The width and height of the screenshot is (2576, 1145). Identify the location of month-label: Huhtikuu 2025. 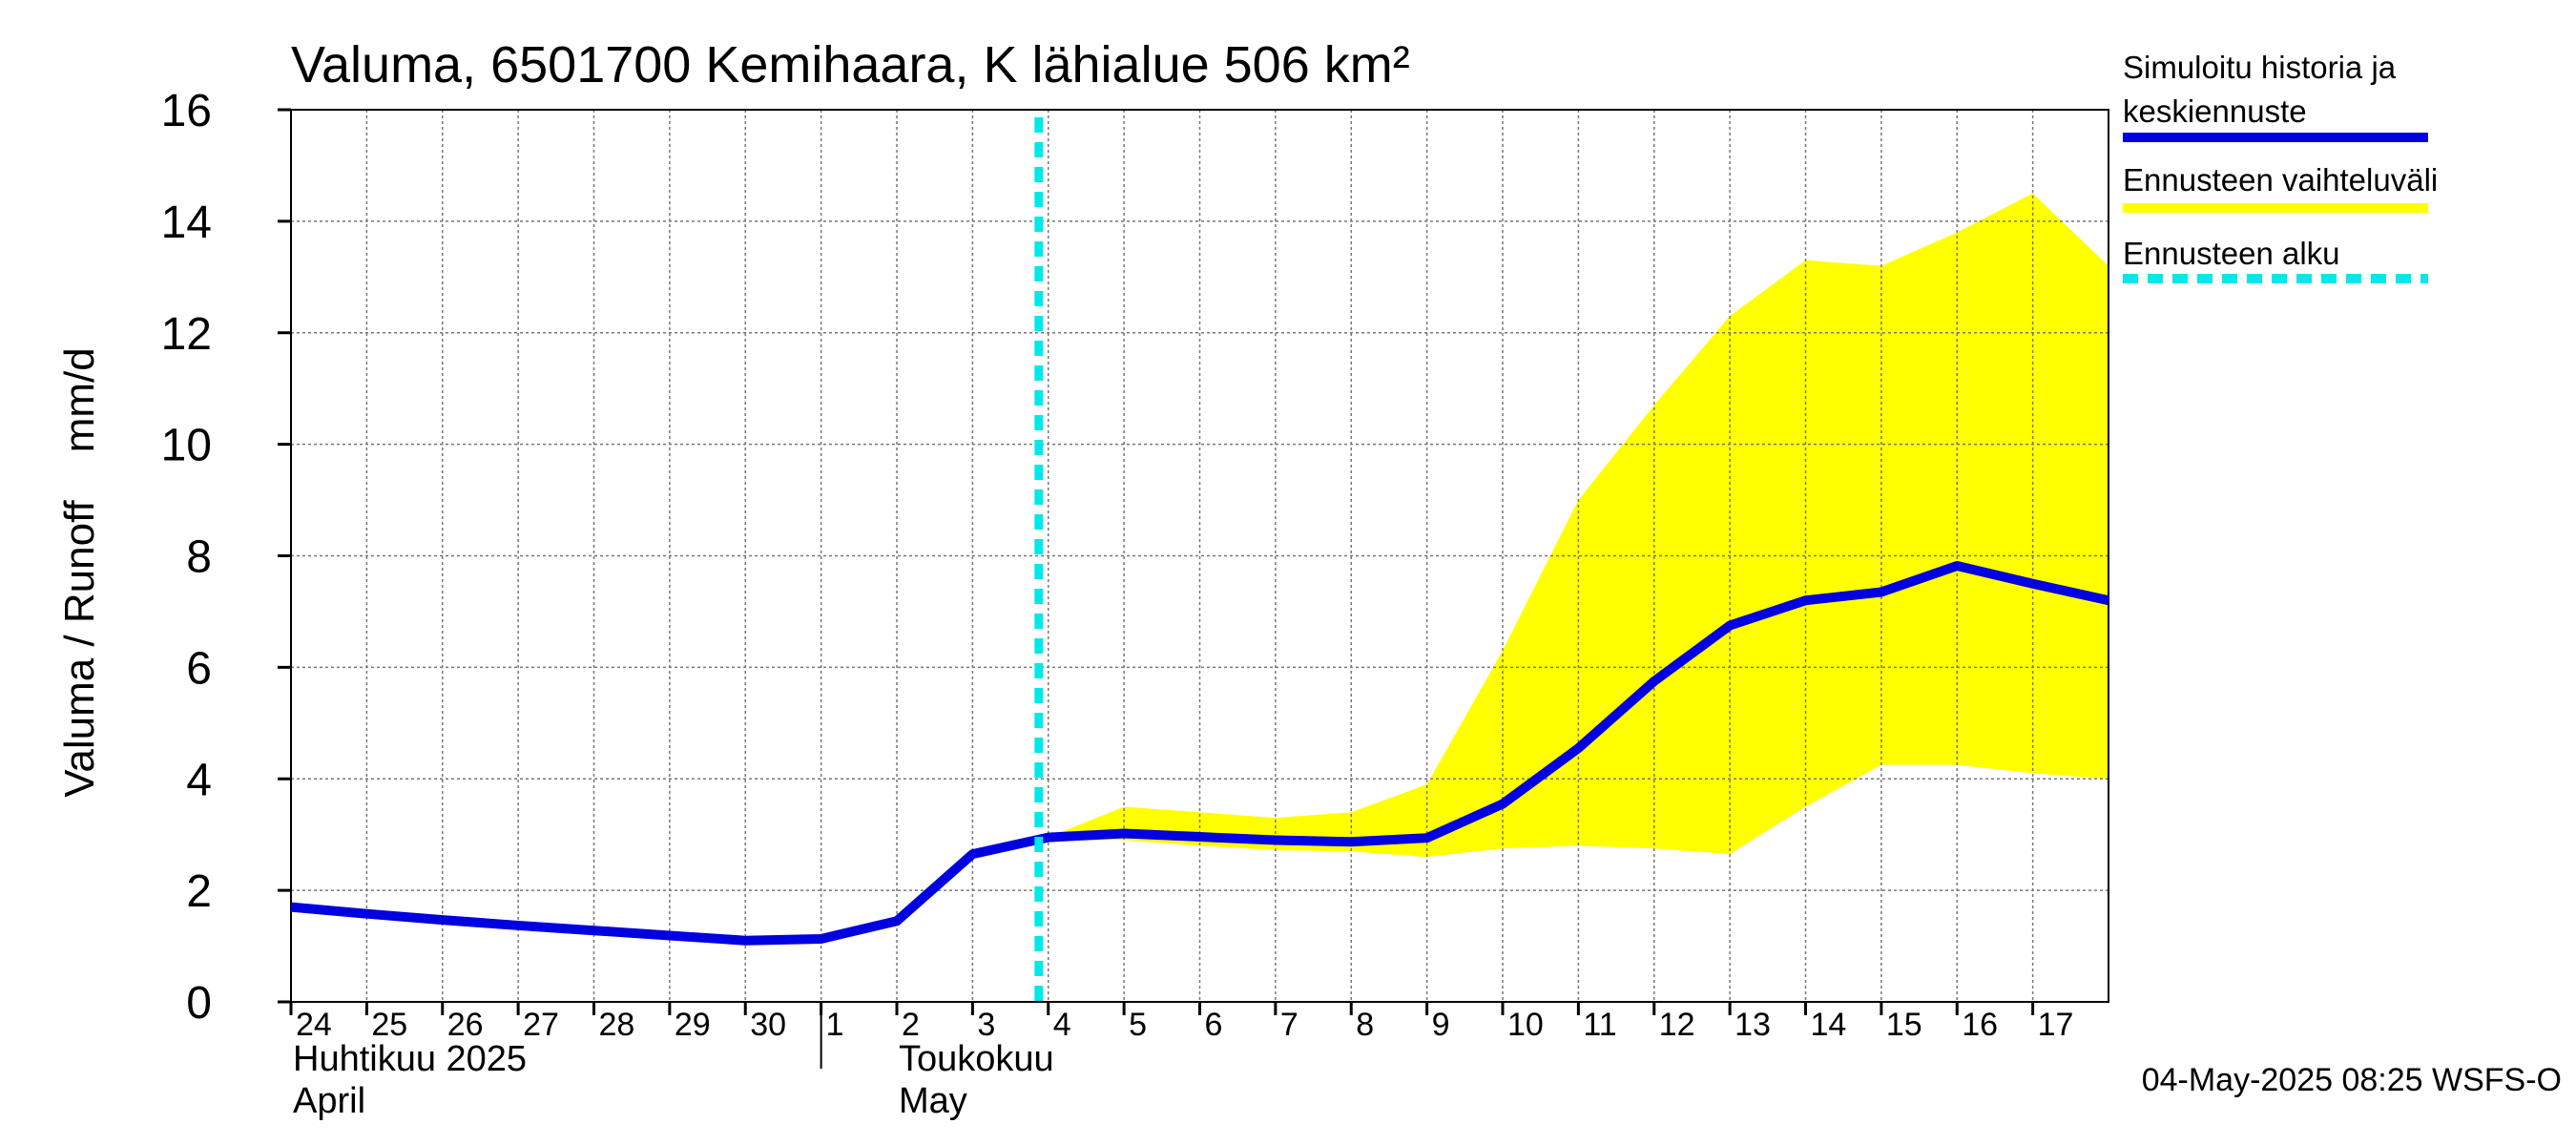
(410, 1059).